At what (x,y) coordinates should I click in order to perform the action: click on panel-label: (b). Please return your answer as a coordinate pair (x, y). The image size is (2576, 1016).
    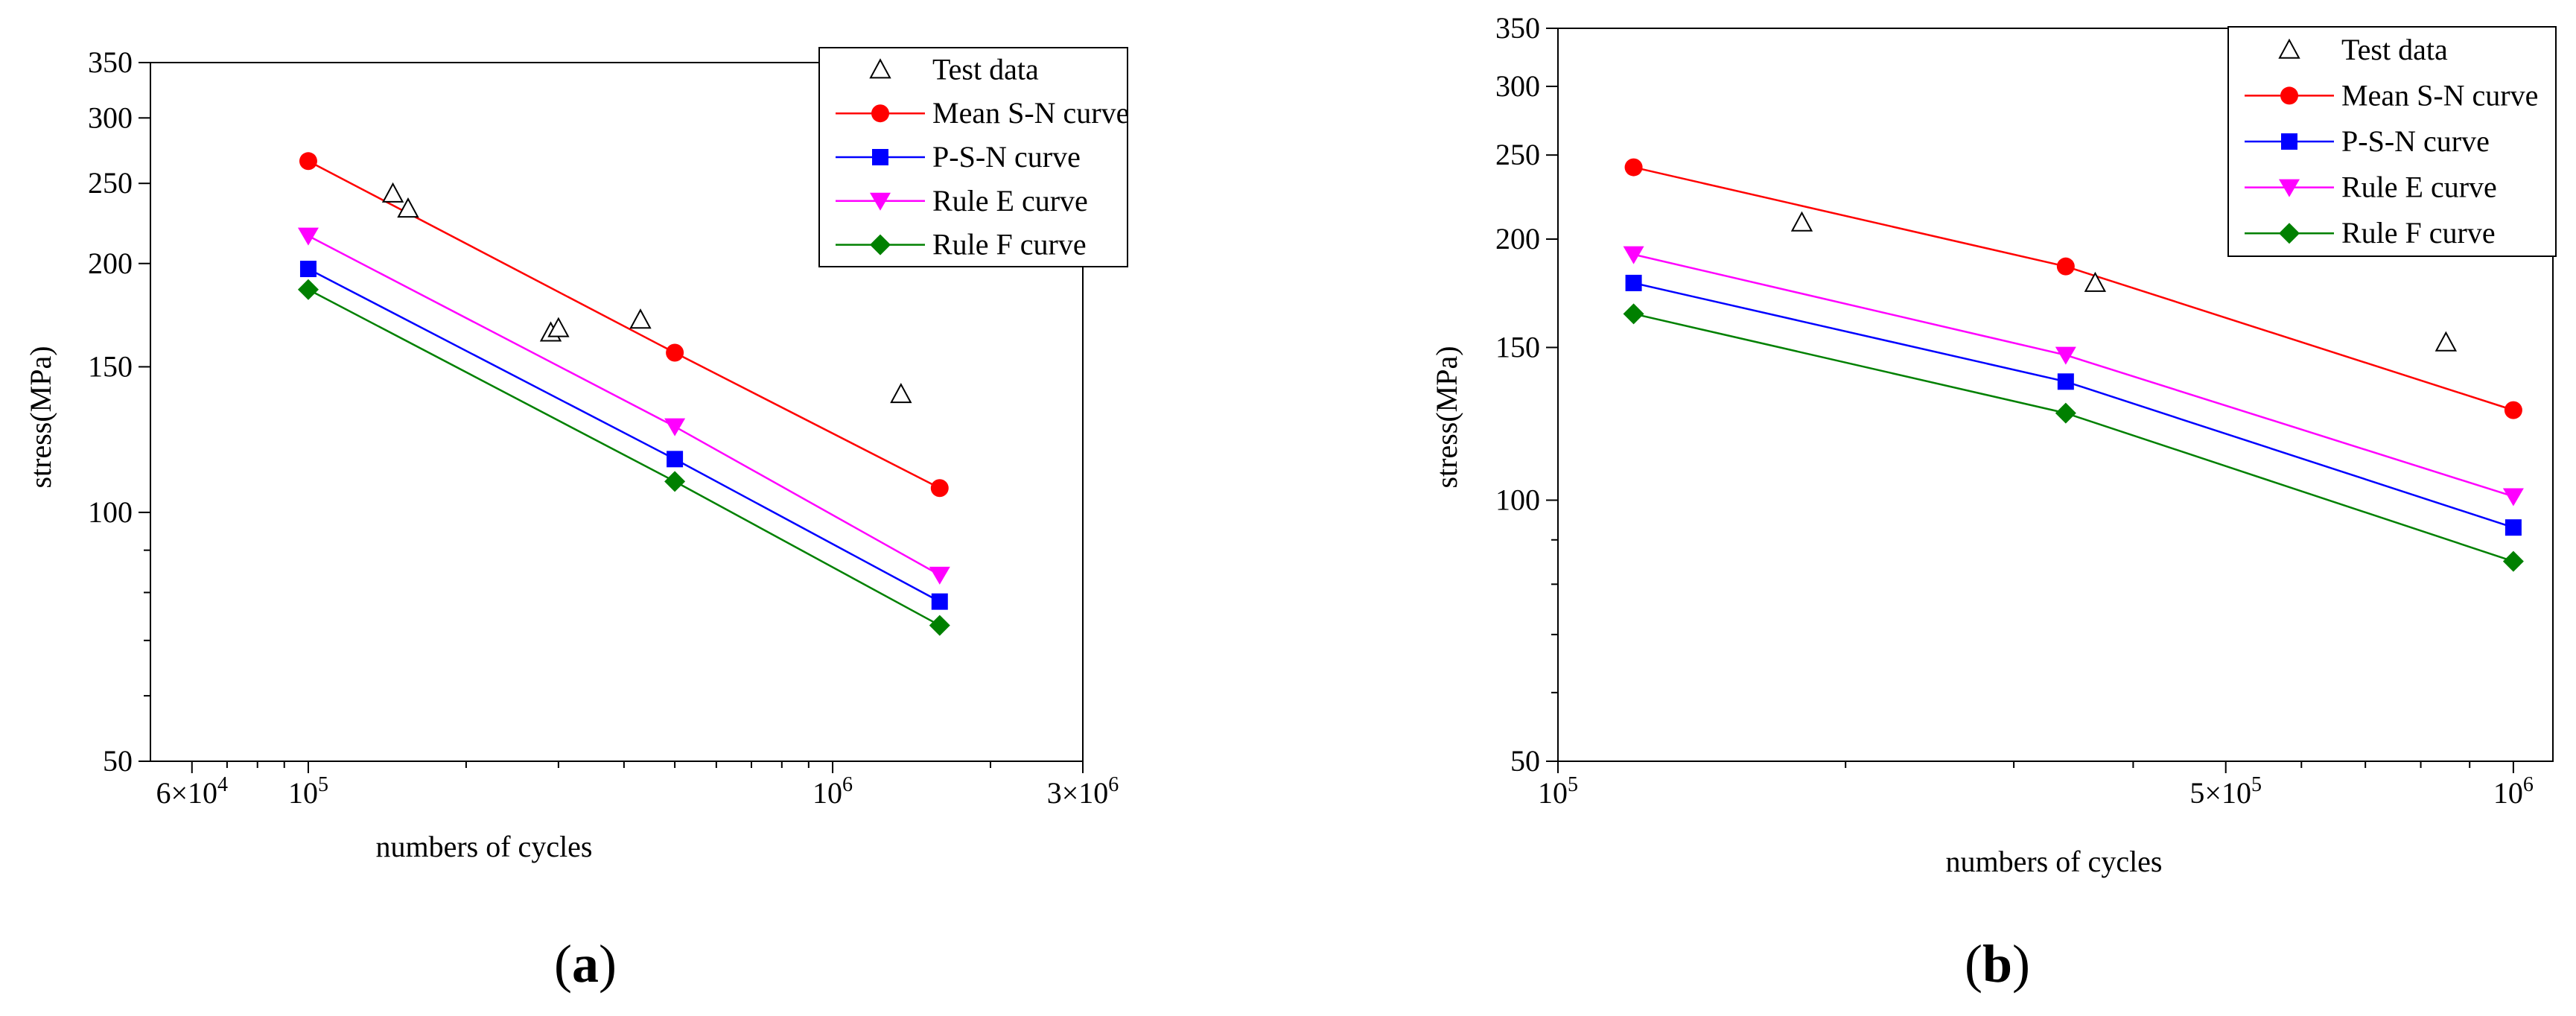
    Looking at the image, I should click on (1997, 964).